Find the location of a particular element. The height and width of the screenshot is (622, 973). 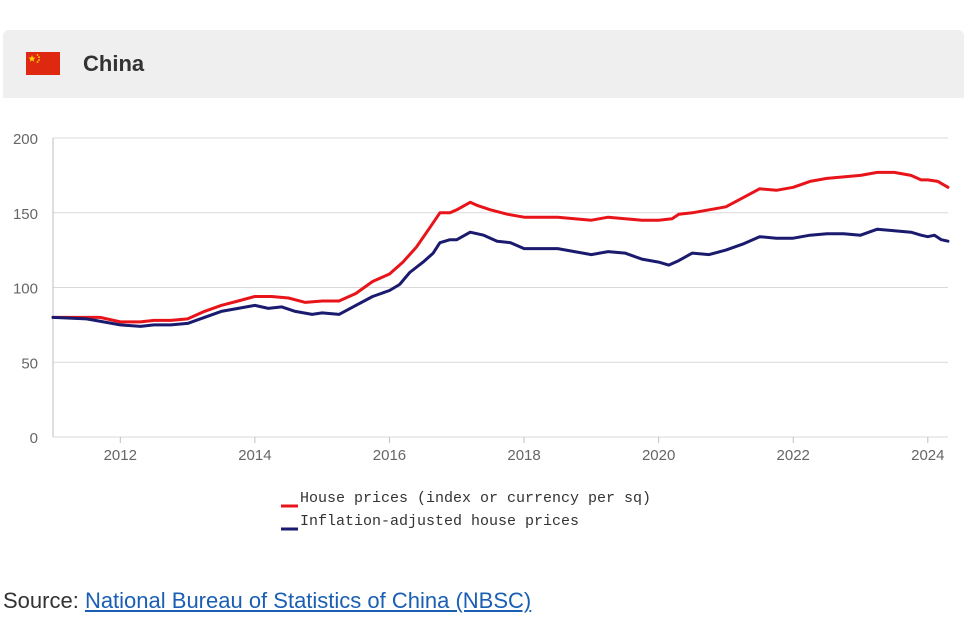

china-flag-icon is located at coordinates (43, 63).